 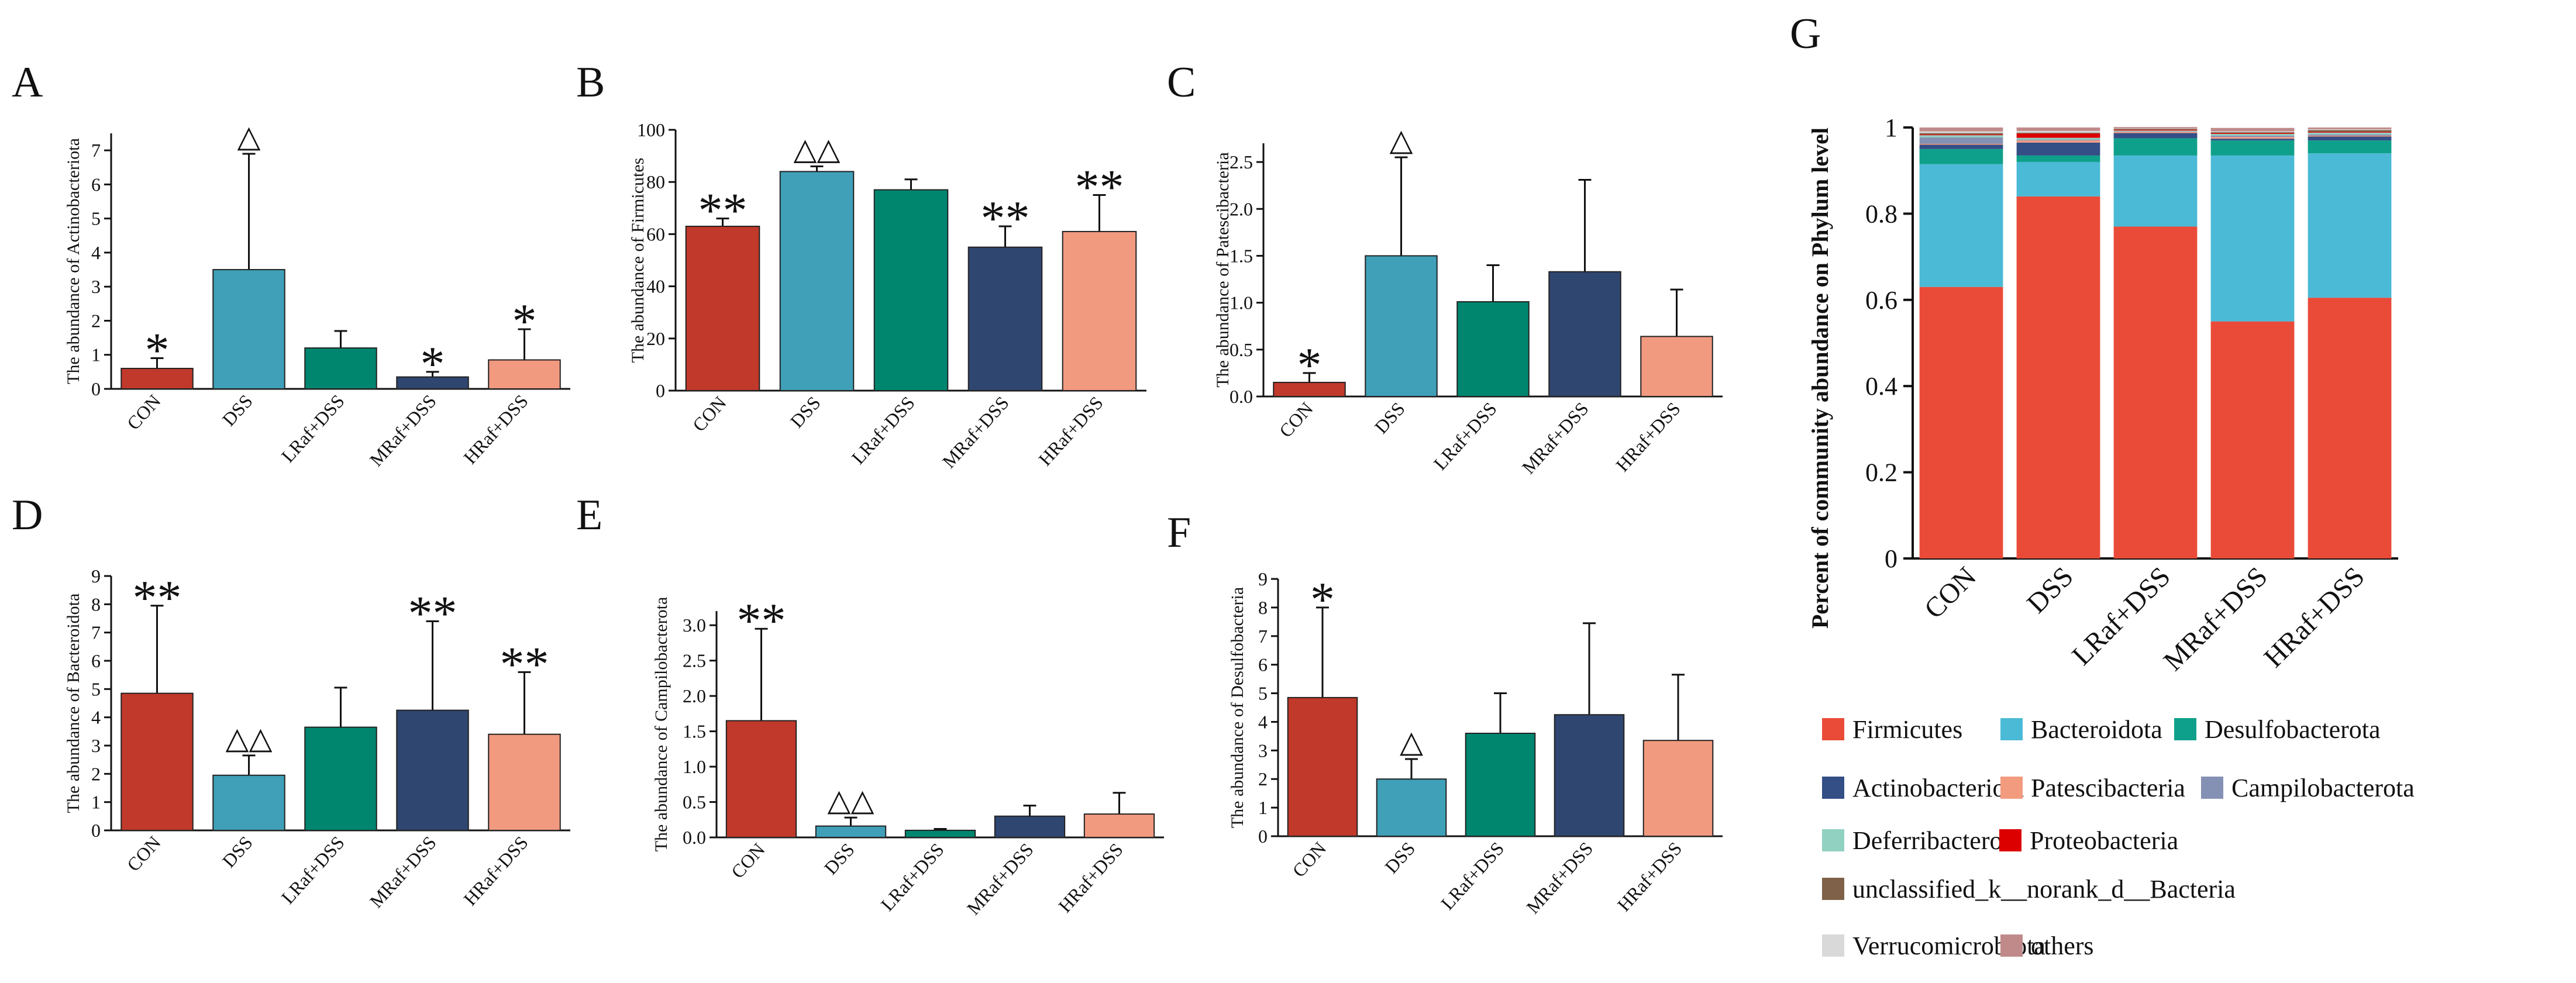 I want to click on legend-item: Proteobacteria, so click(x=2088, y=841).